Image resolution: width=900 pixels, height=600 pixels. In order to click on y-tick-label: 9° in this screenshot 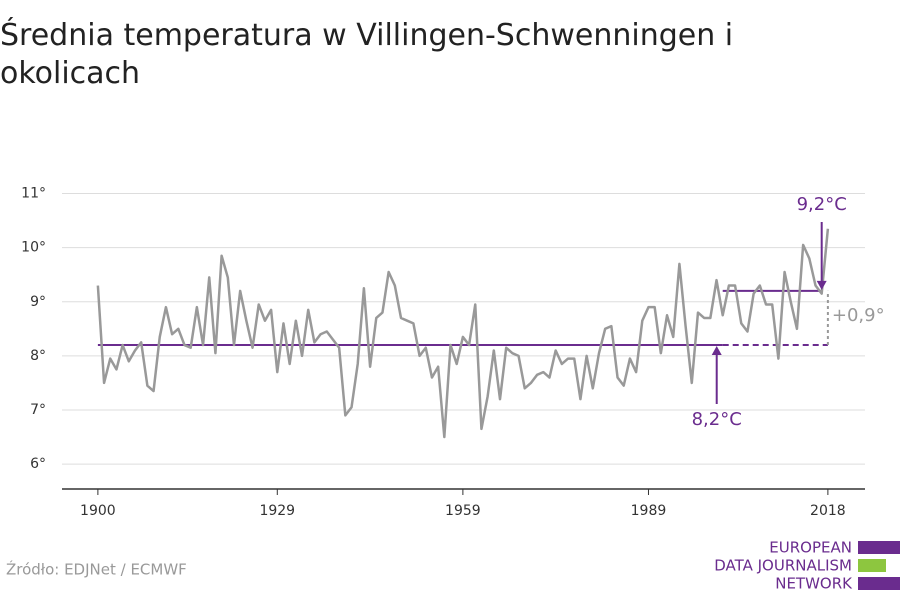, I will do `click(38, 302)`.